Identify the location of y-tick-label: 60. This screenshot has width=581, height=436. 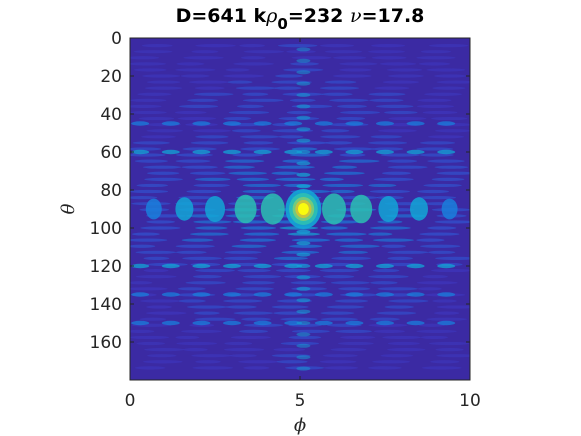
(111, 153).